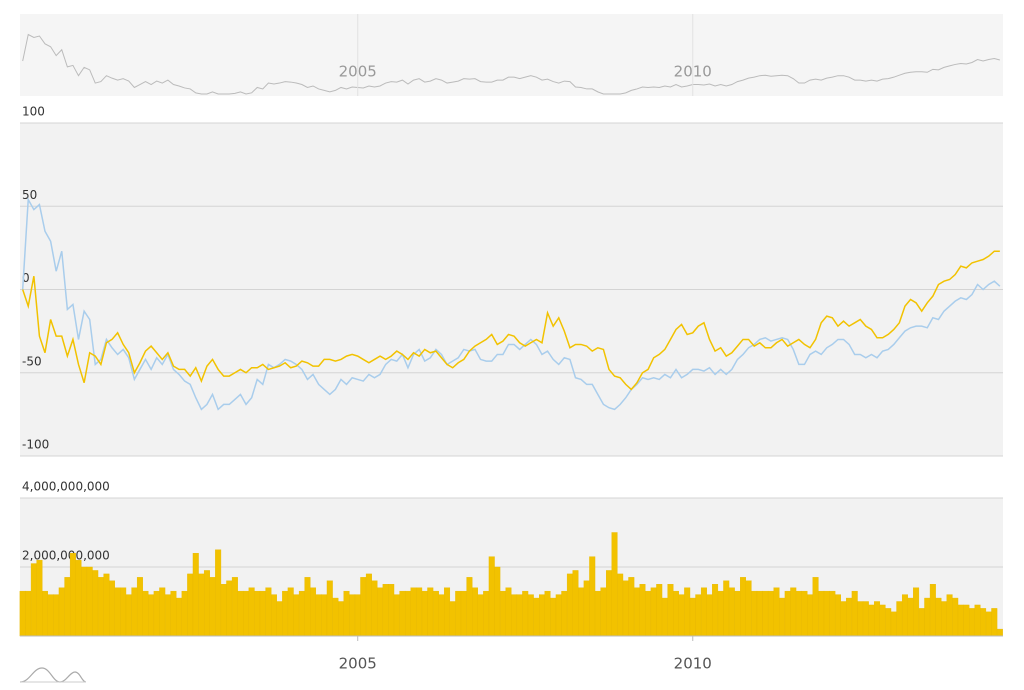 The width and height of the screenshot is (1024, 690). What do you see at coordinates (358, 664) in the screenshot?
I see `x-tick-label: 2005` at bounding box center [358, 664].